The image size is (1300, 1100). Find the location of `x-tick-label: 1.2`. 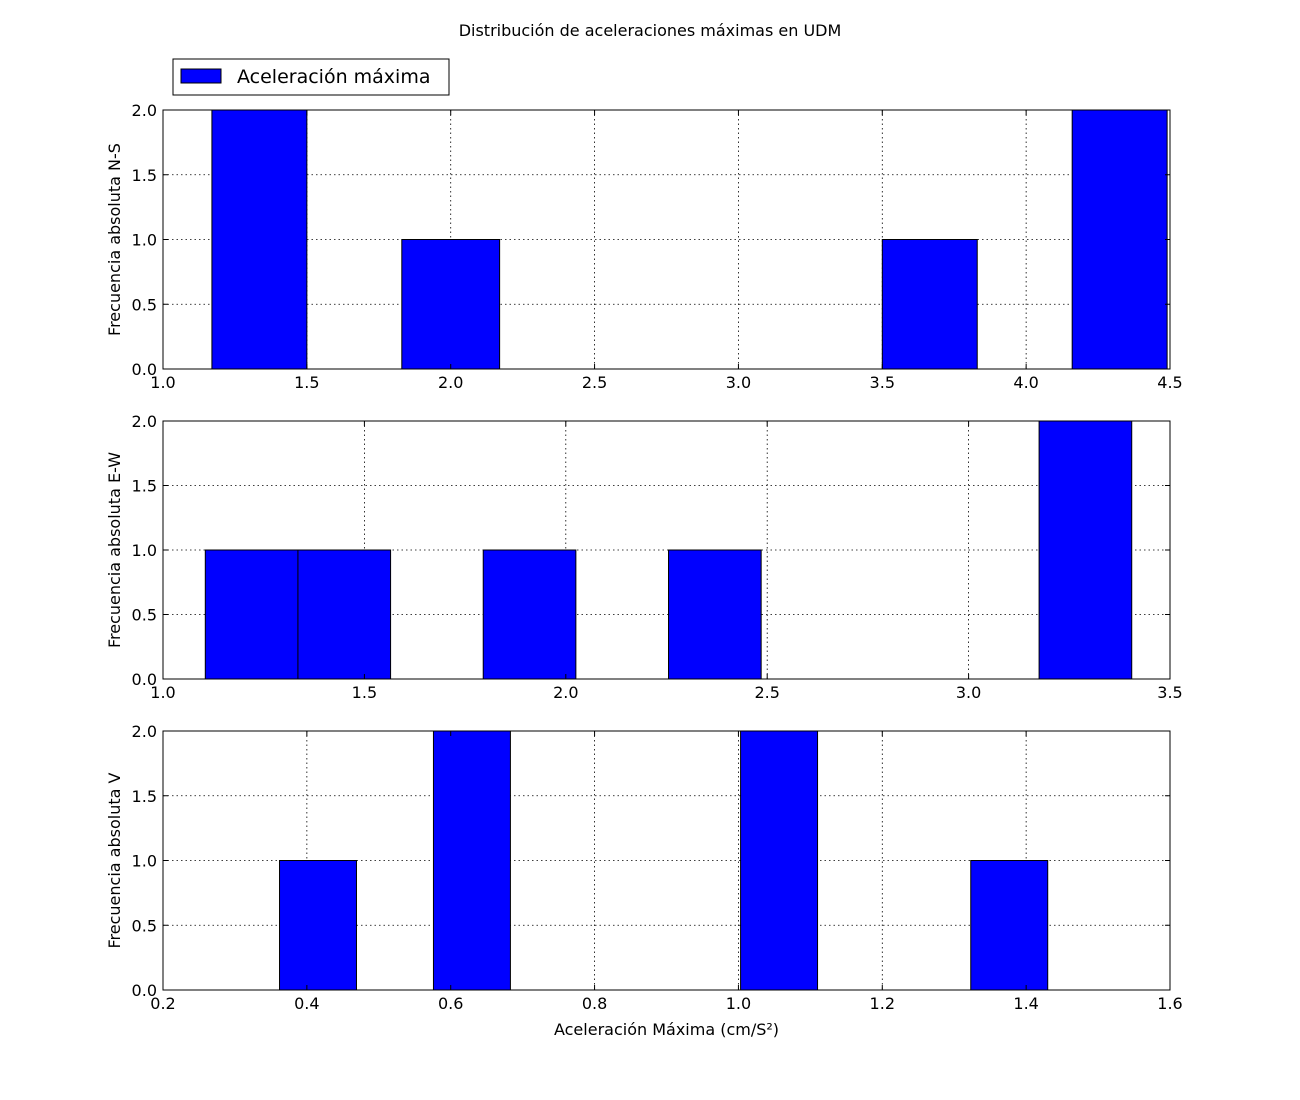

x-tick-label: 1.2 is located at coordinates (882, 1003).